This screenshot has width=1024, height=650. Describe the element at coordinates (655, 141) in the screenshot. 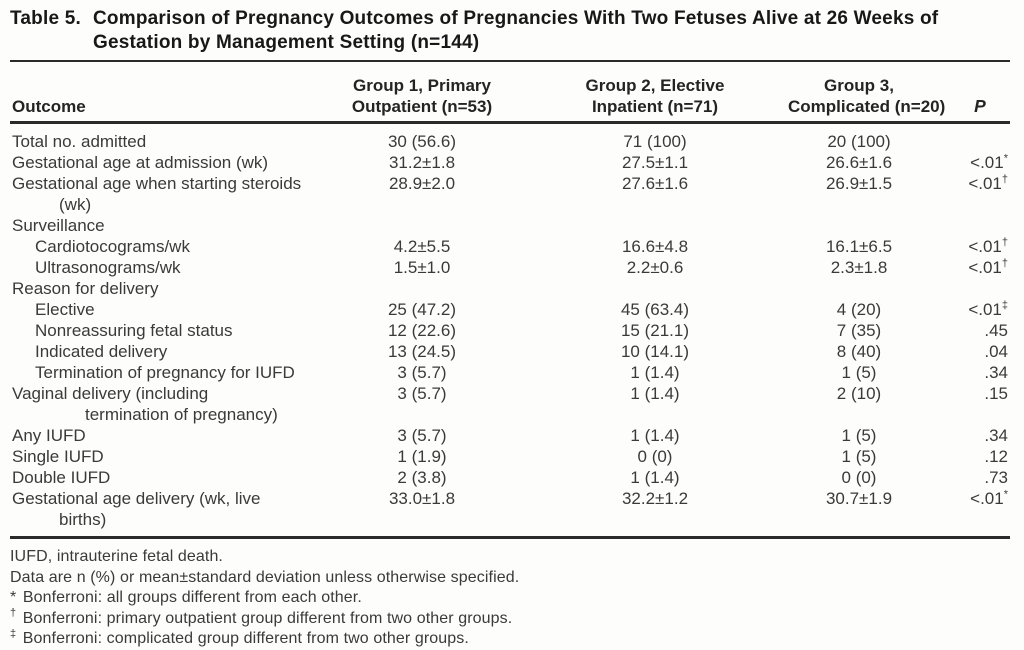

I see `group2-value-cell: 71 (100)` at that location.